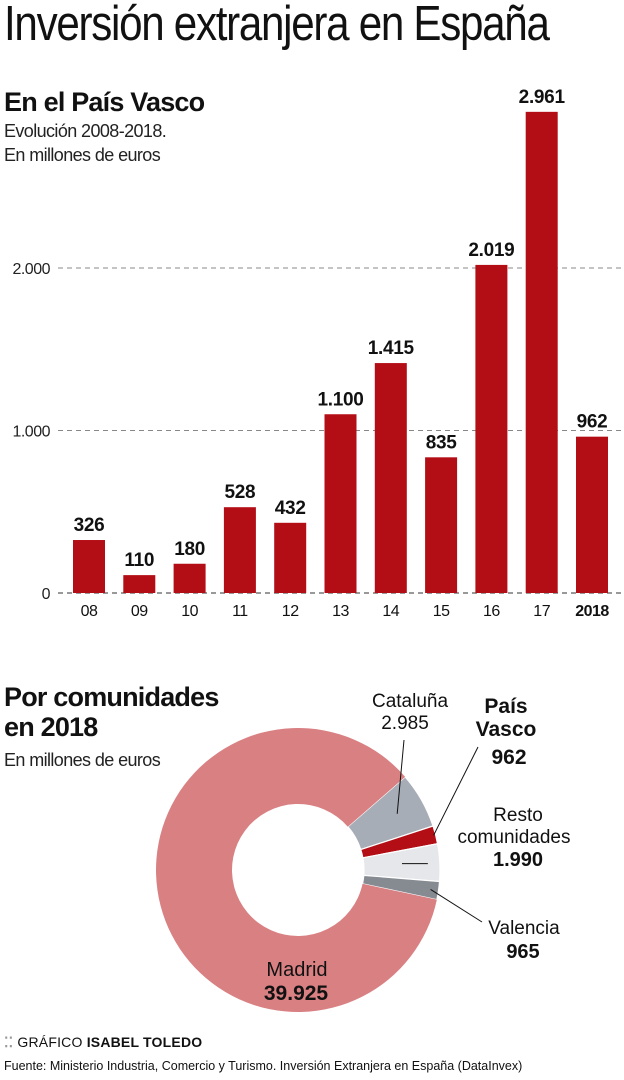 Image resolution: width=624 pixels, height=1080 pixels. I want to click on label-resto-value: 1.990, so click(518, 860).